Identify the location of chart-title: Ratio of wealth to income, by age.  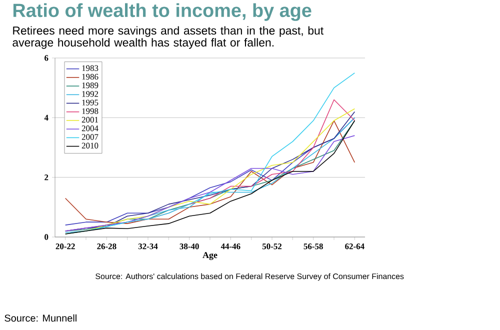
(162, 12).